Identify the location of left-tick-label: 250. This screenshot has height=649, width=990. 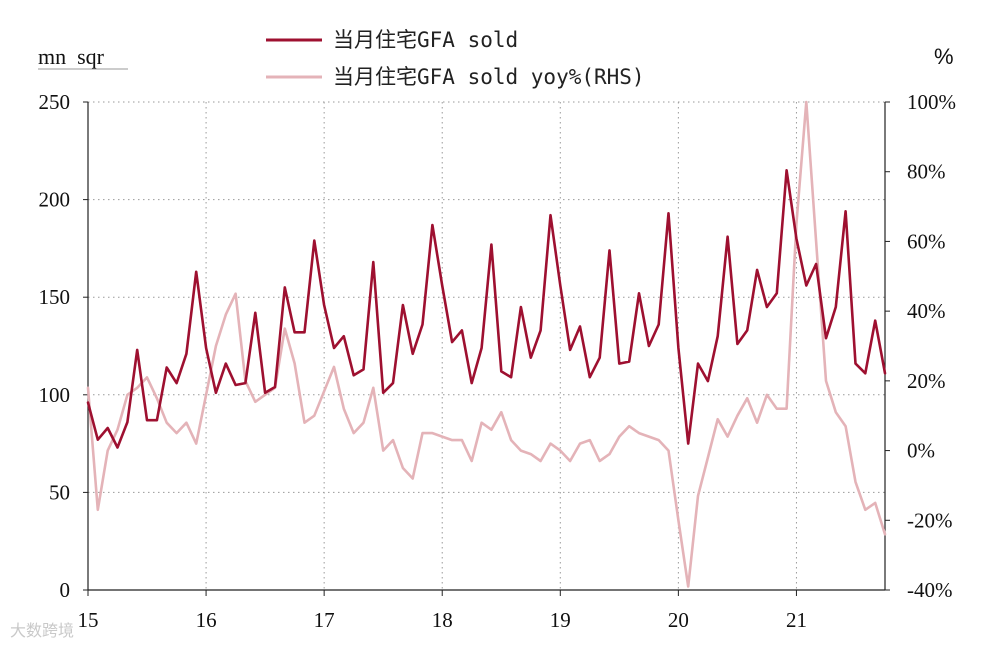
(55, 102).